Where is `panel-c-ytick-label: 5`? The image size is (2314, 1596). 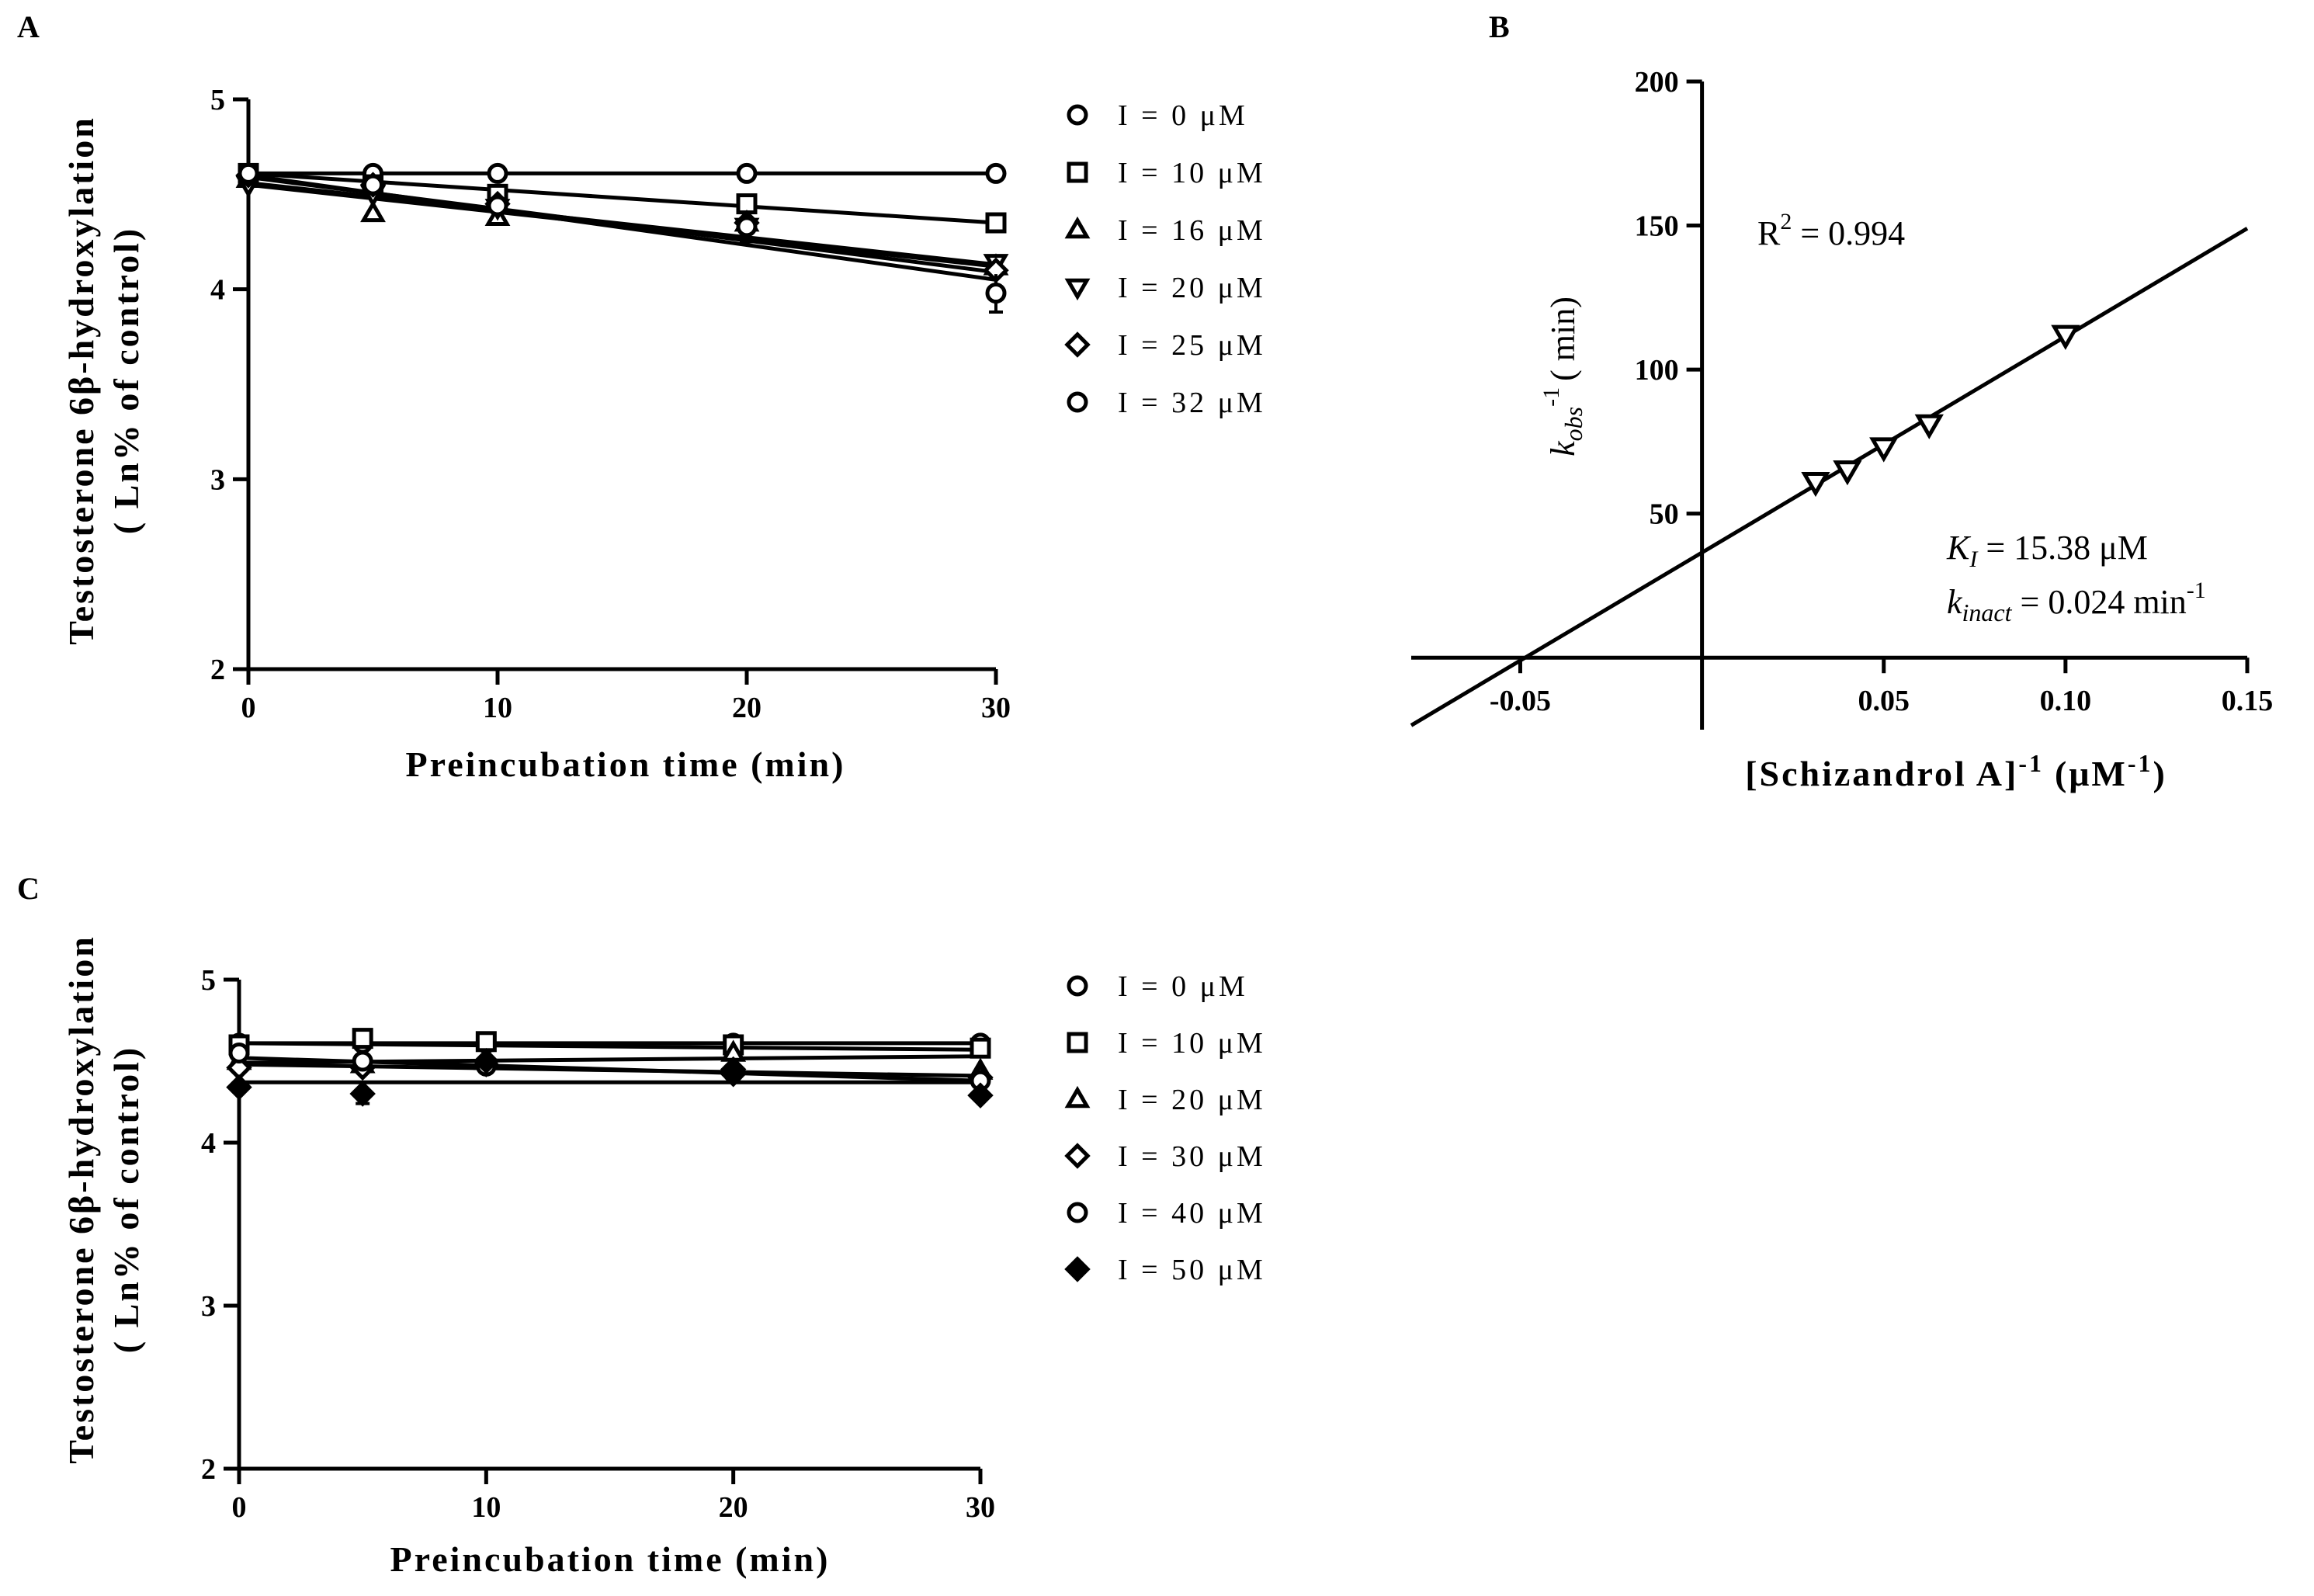
panel-c-ytick-label: 5 is located at coordinates (208, 981).